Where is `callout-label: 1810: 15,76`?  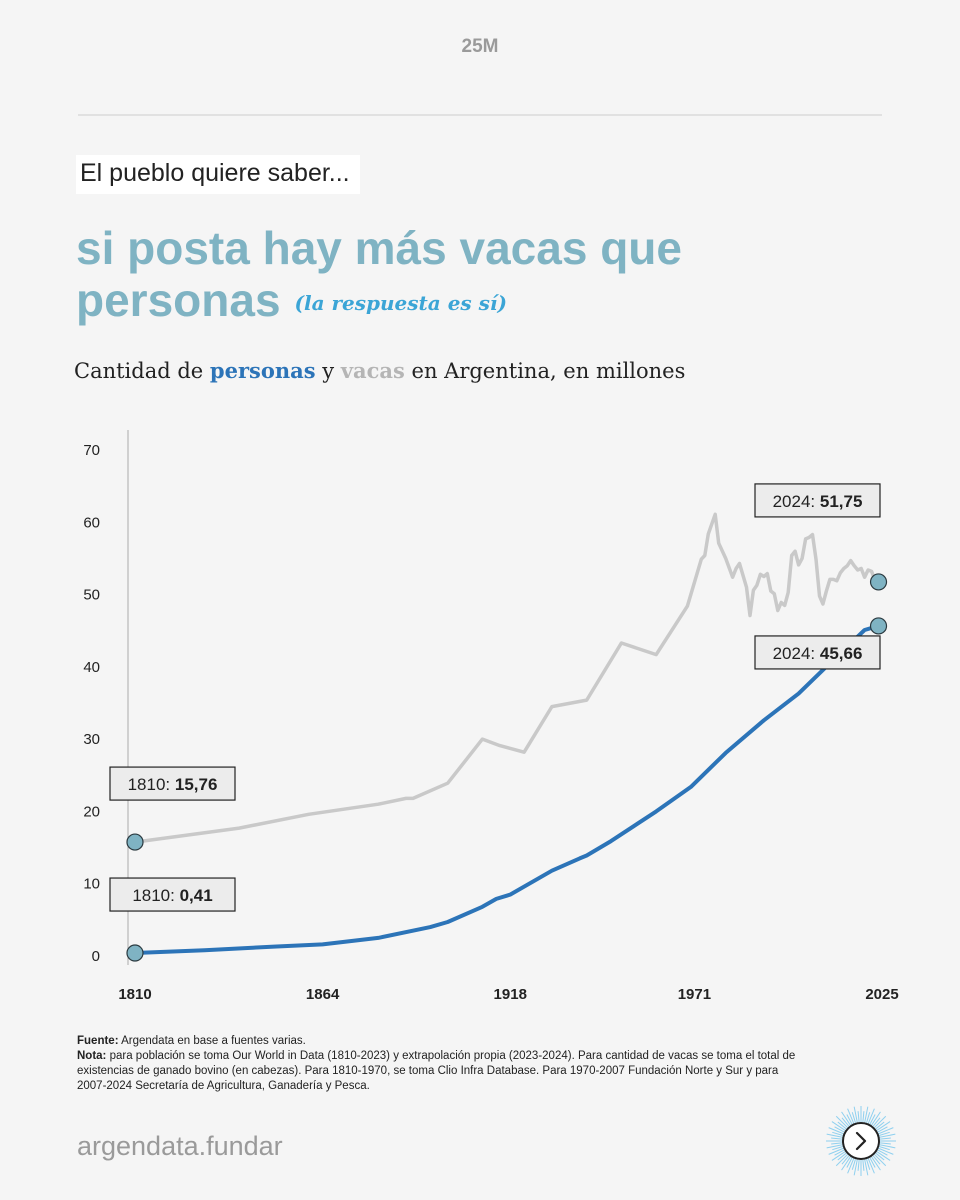 callout-label: 1810: 15,76 is located at coordinates (173, 784).